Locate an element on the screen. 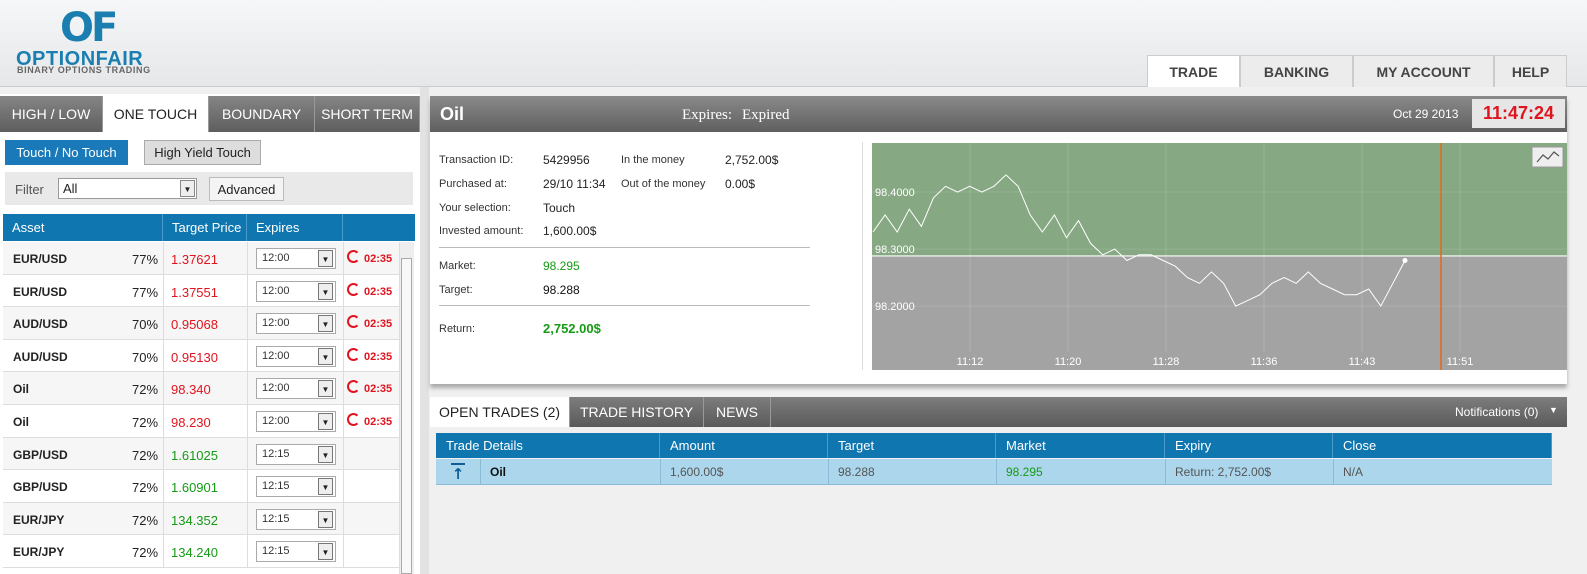 This screenshot has width=1587, height=574. asset-name: EUR/JPY is located at coordinates (39, 519).